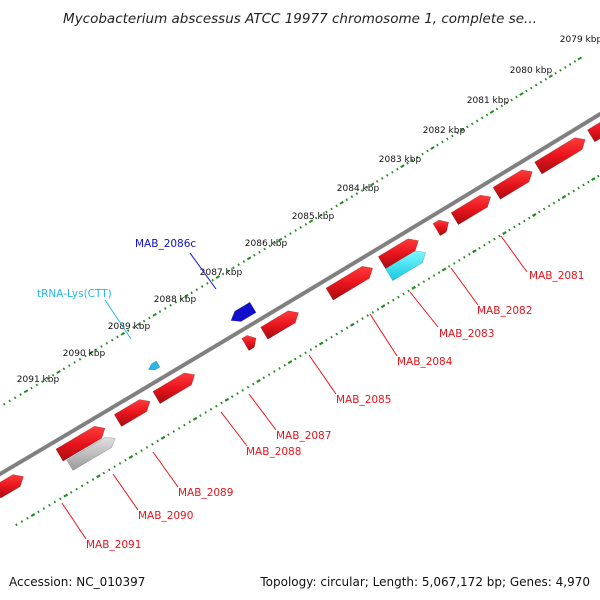  Describe the element at coordinates (84, 354) in the screenshot. I see `tick-label: 2090 kbp` at that location.